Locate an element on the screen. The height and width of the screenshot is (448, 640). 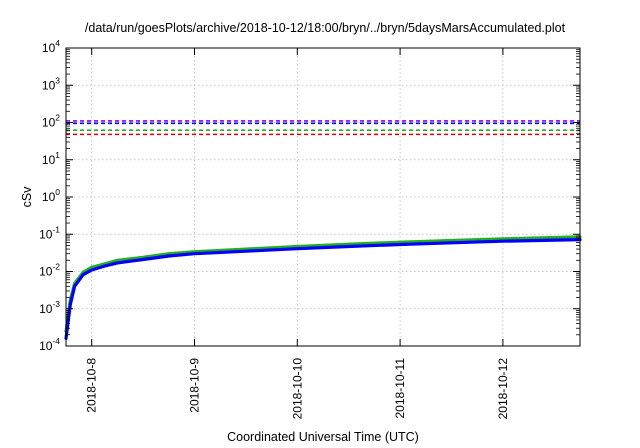
y-tick-label: 10⁻⁴ is located at coordinates (49, 344).